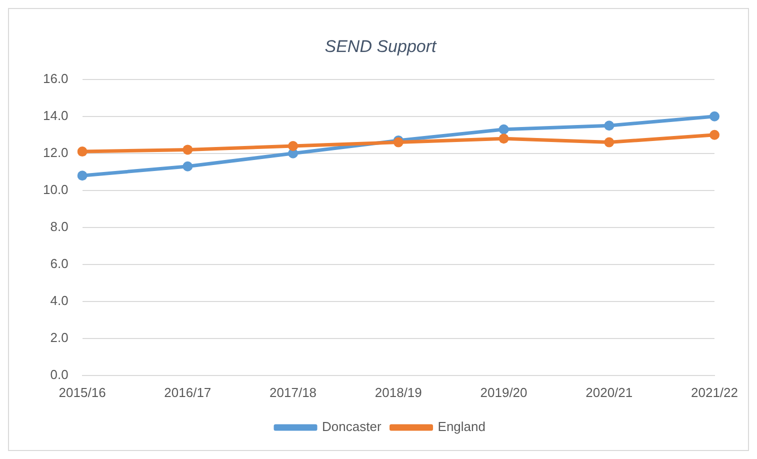 Image resolution: width=757 pixels, height=459 pixels. I want to click on legend-label: Doncaster, so click(352, 426).